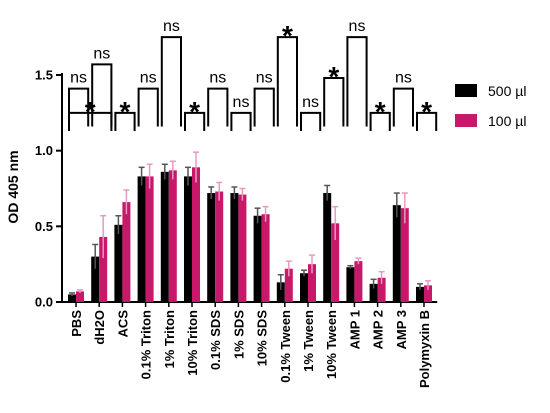  What do you see at coordinates (354, 330) in the screenshot?
I see `x-tick-label: AMP 1` at bounding box center [354, 330].